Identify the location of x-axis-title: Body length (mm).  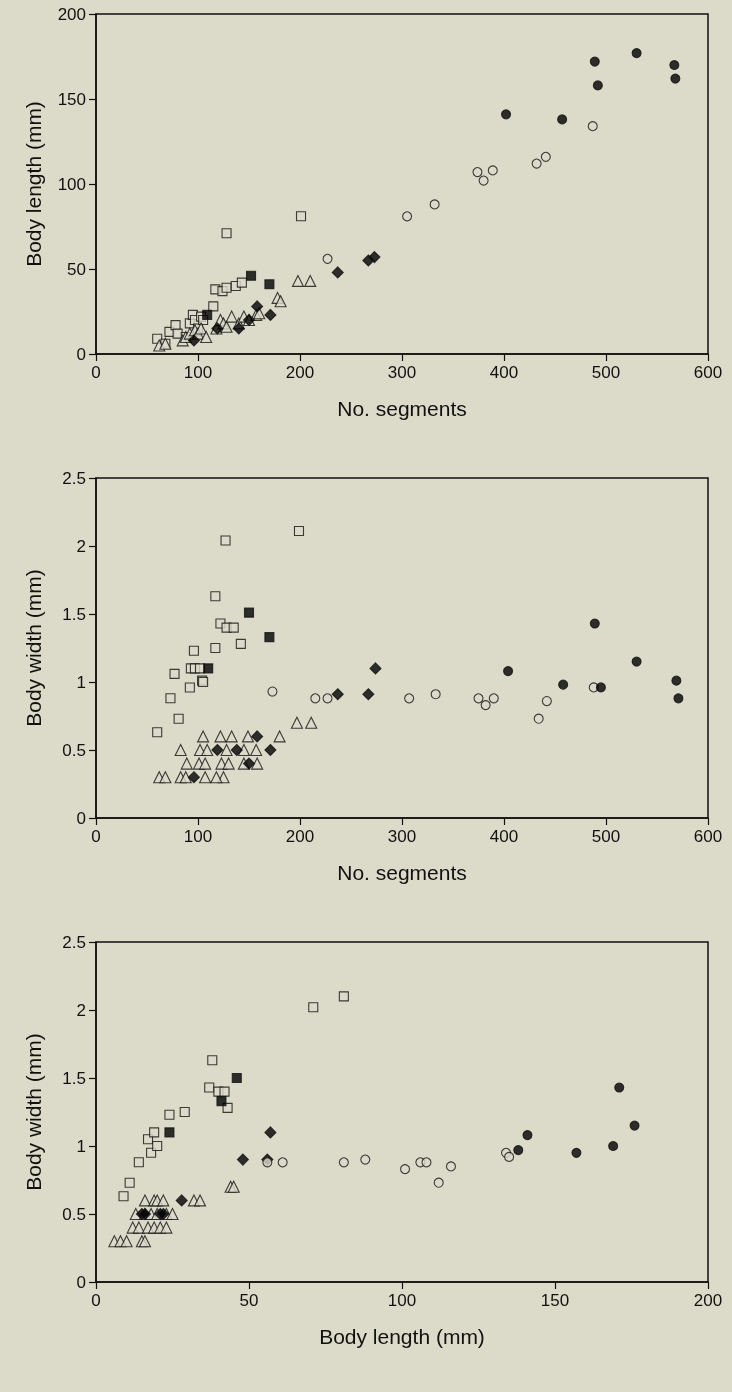
(402, 1336).